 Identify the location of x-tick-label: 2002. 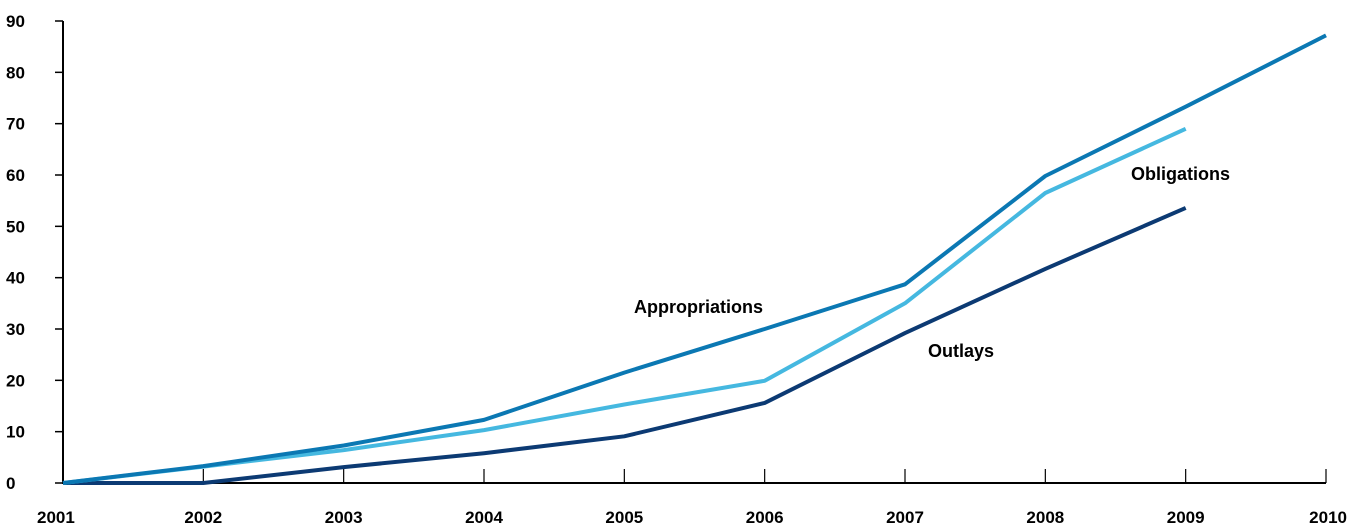
(203, 517).